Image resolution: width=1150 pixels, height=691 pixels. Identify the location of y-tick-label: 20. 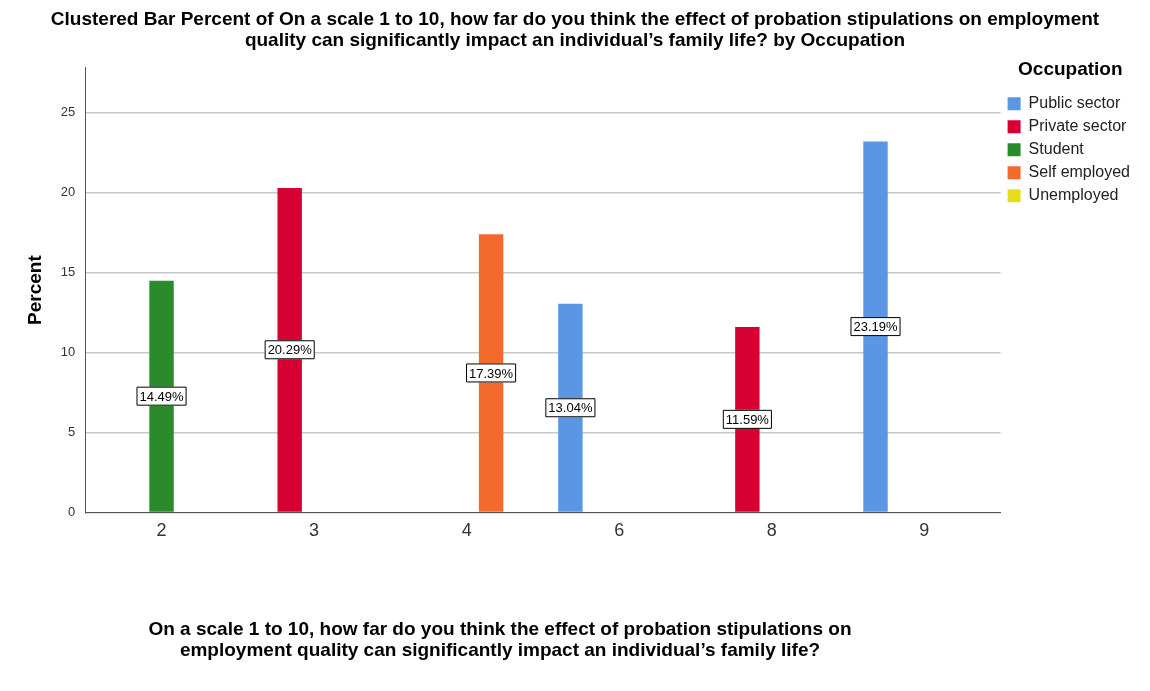
(68, 192).